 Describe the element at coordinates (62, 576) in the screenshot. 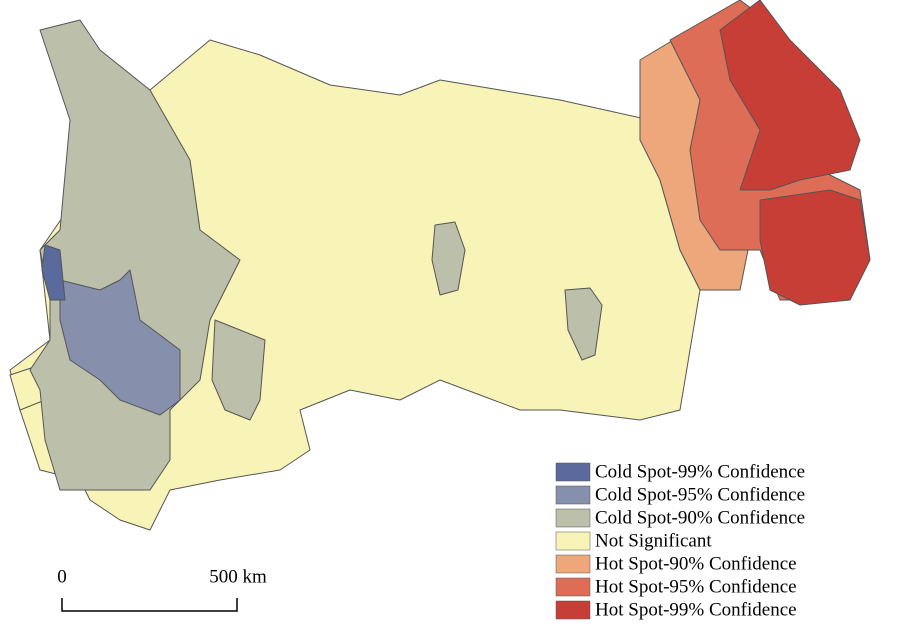

I see `scale-start-label: 0` at that location.